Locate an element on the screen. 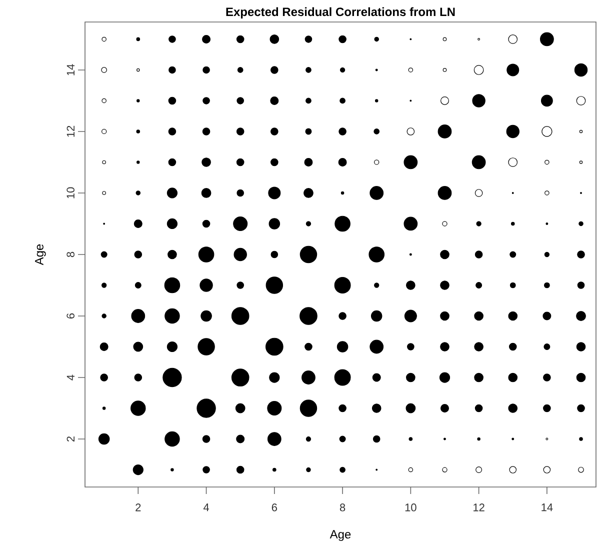 The width and height of the screenshot is (598, 552). chart-title: Expected Residual Correlations from LN is located at coordinates (340, 12).